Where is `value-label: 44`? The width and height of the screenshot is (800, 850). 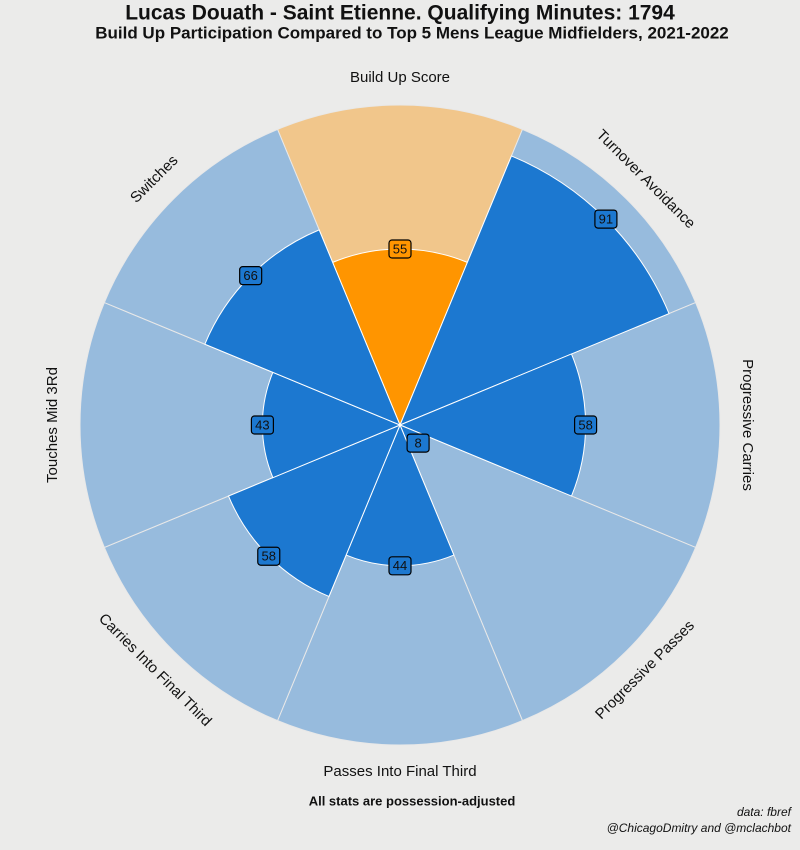 value-label: 44 is located at coordinates (400, 566).